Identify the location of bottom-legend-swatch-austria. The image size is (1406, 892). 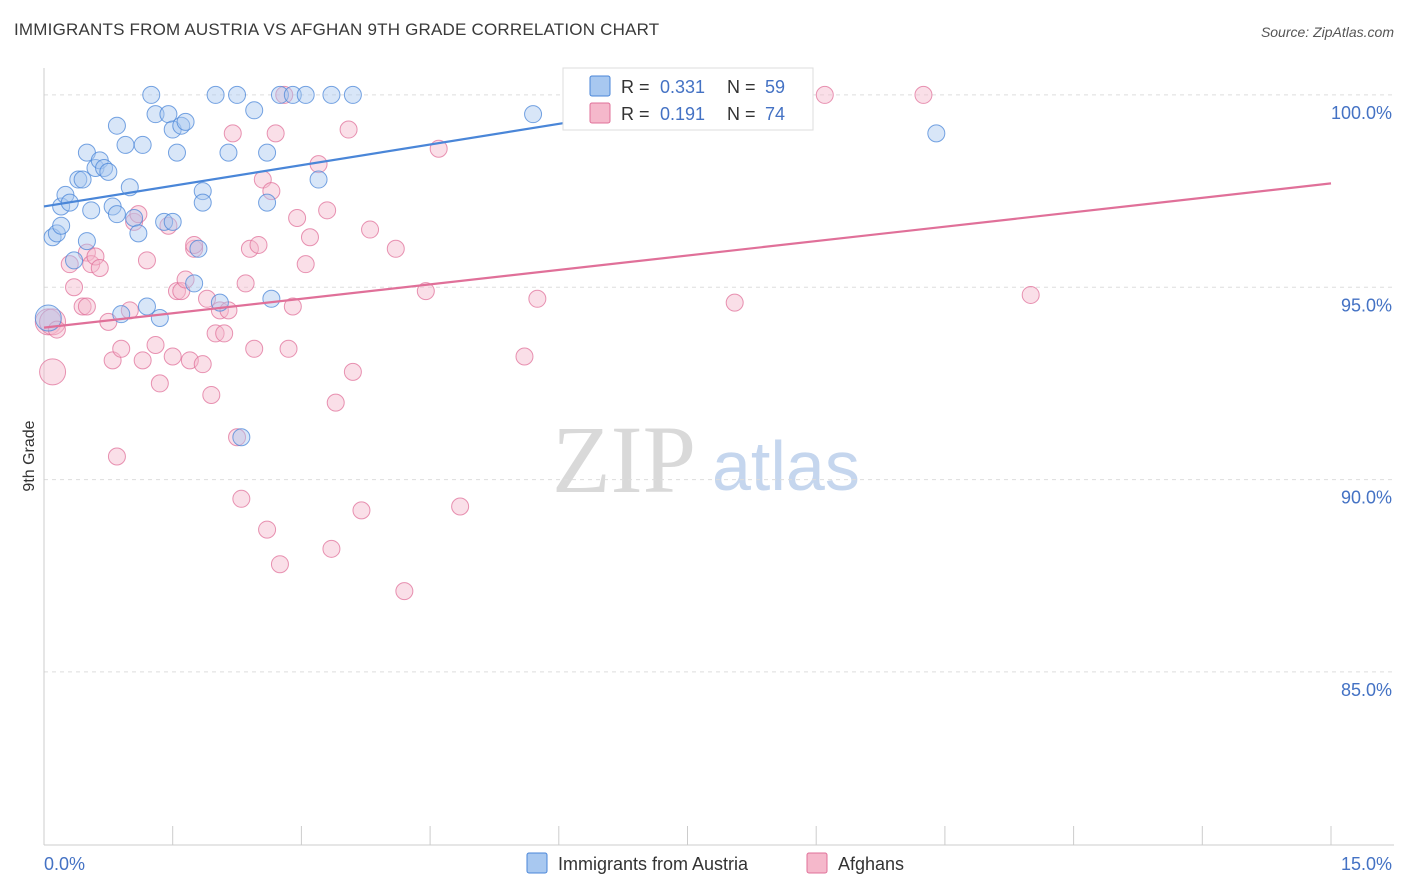
(537, 863).